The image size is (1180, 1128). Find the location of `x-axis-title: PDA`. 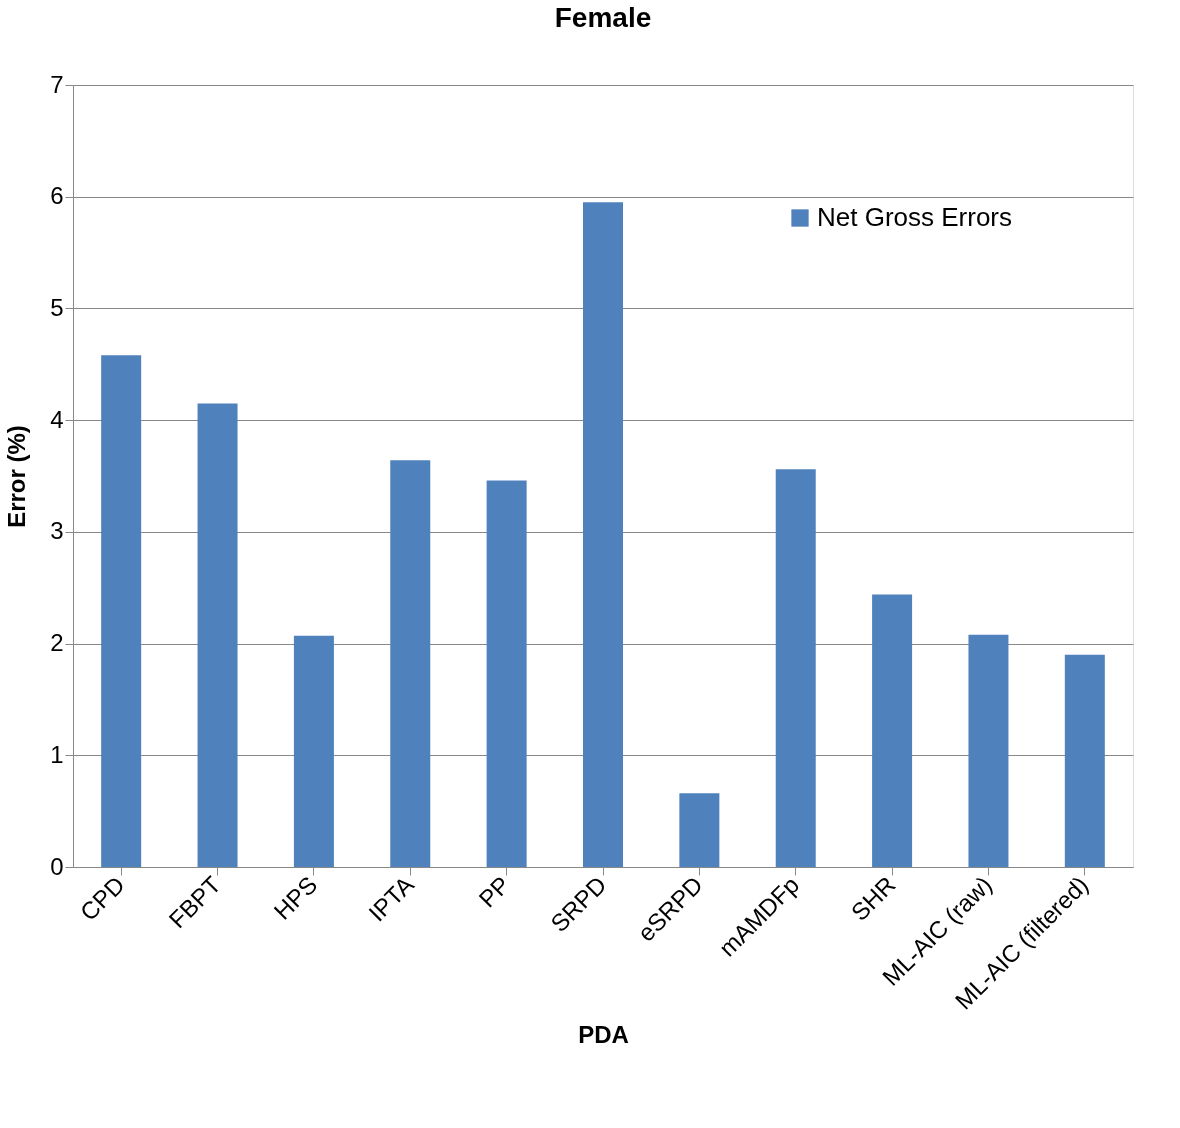

x-axis-title: PDA is located at coordinates (603, 1035).